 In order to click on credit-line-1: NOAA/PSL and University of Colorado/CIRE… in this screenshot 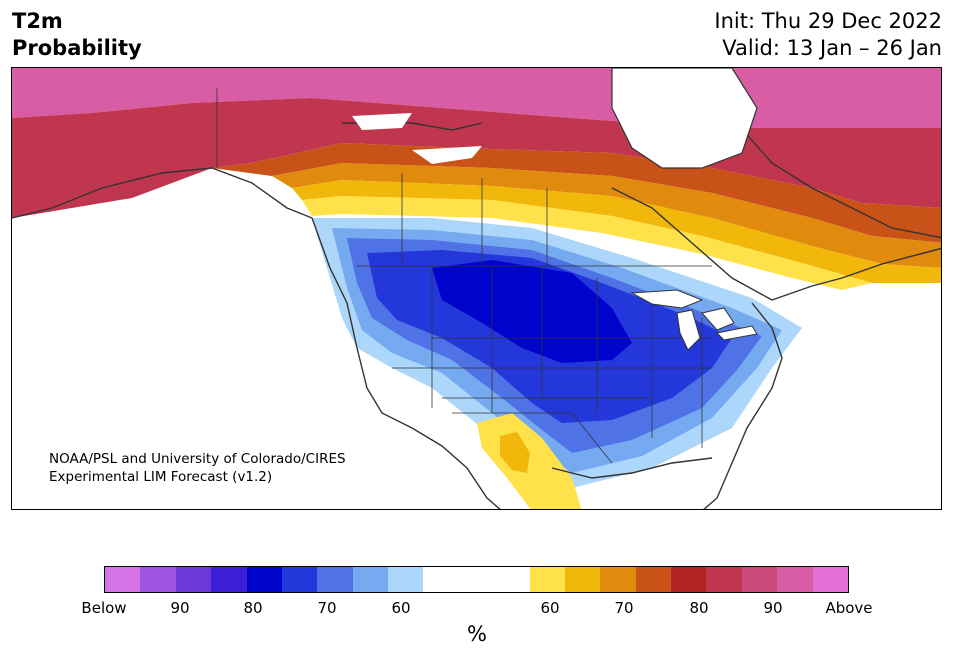, I will do `click(197, 459)`.